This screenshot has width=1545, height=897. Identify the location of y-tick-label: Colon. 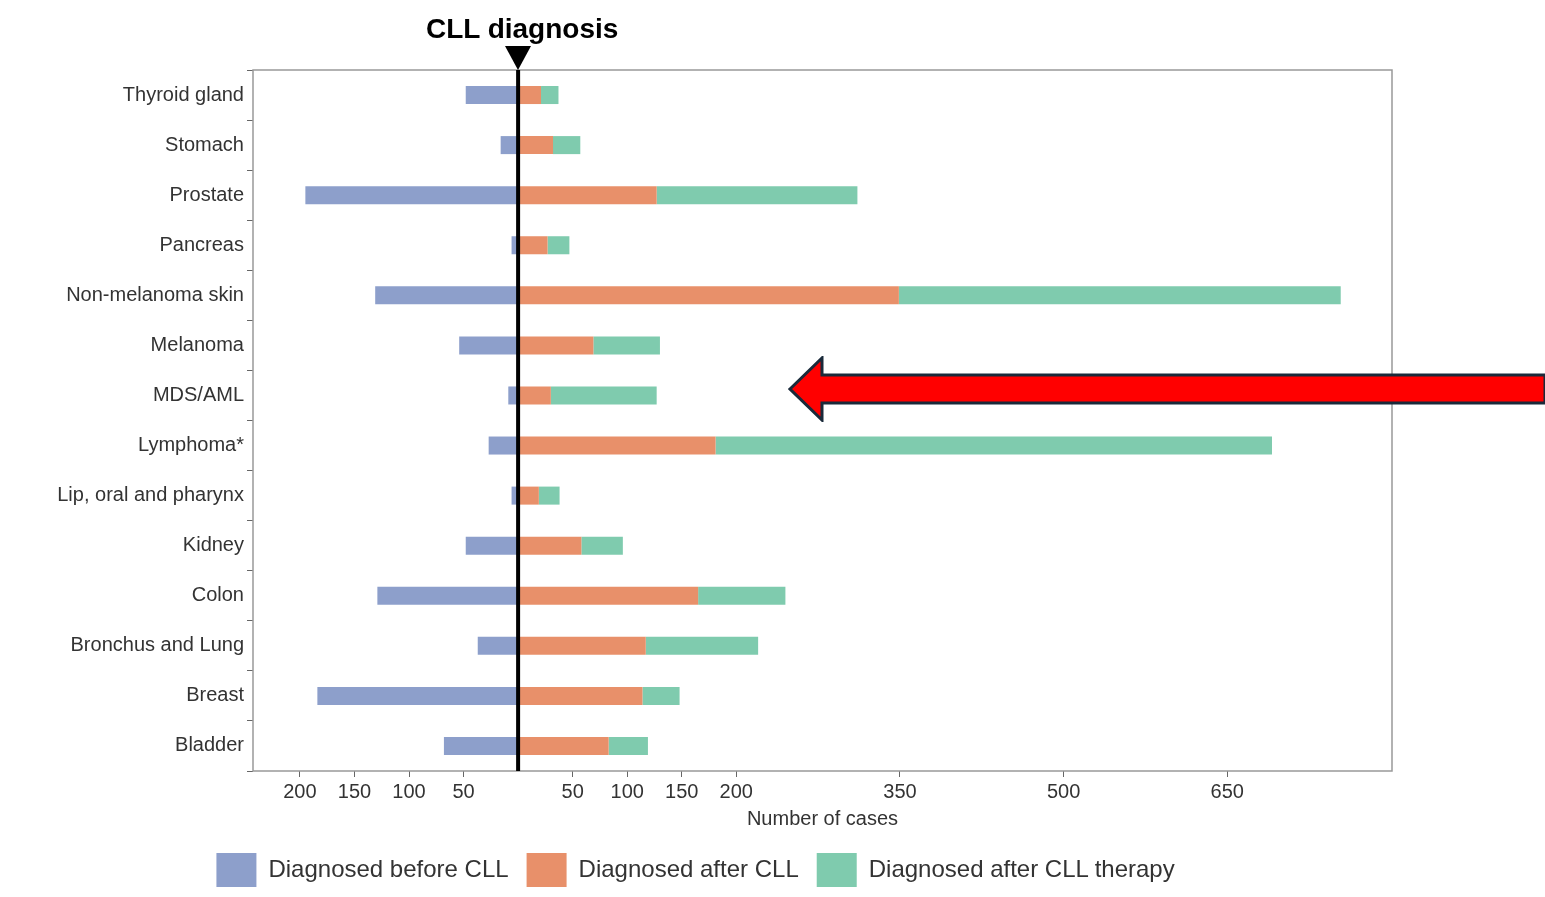
(217, 594).